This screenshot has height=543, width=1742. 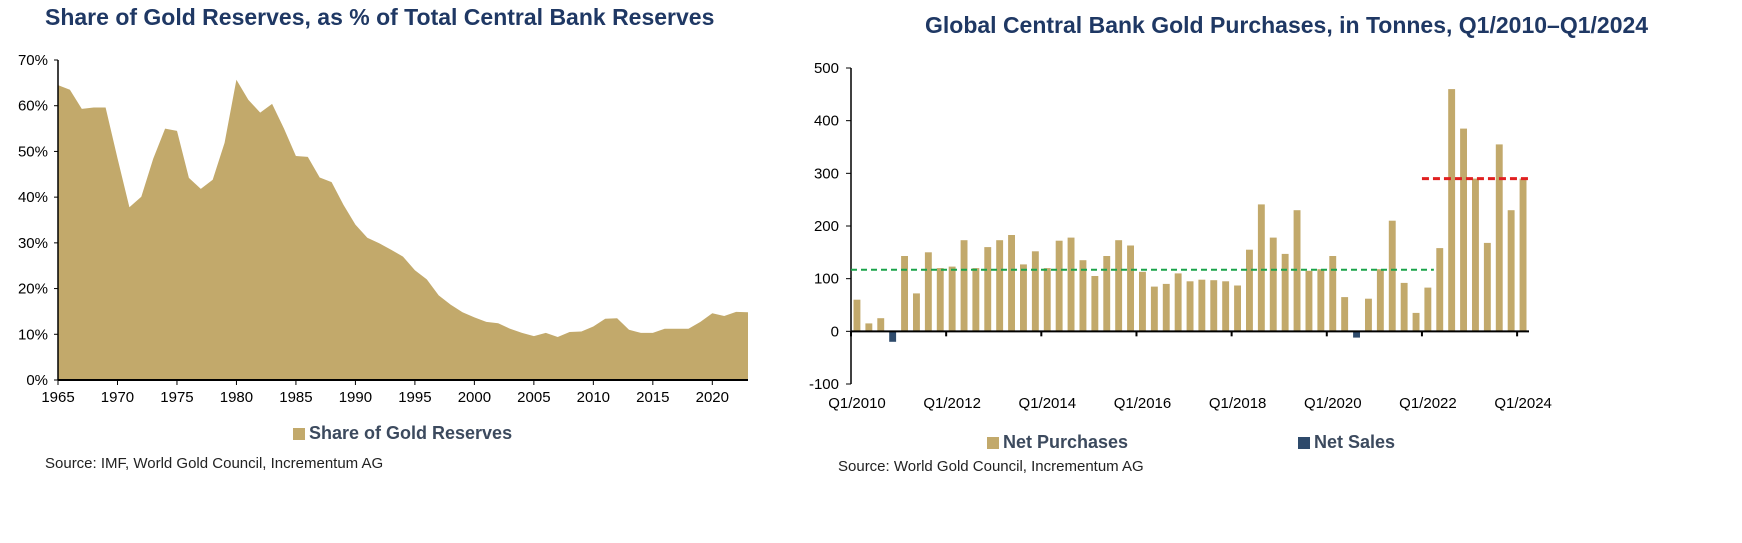 I want to click on x-tick-label: 2000, so click(x=474, y=397).